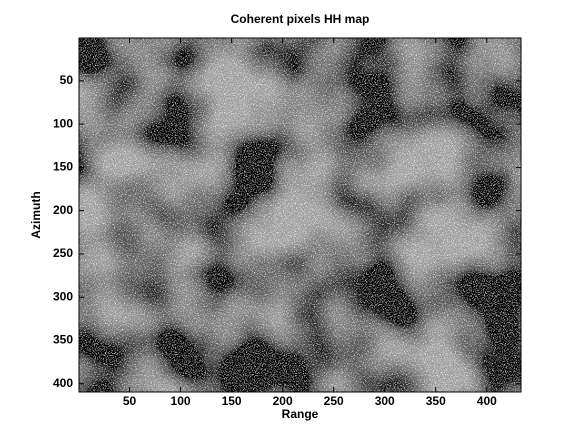  I want to click on y-tick-label: 100, so click(63, 123).